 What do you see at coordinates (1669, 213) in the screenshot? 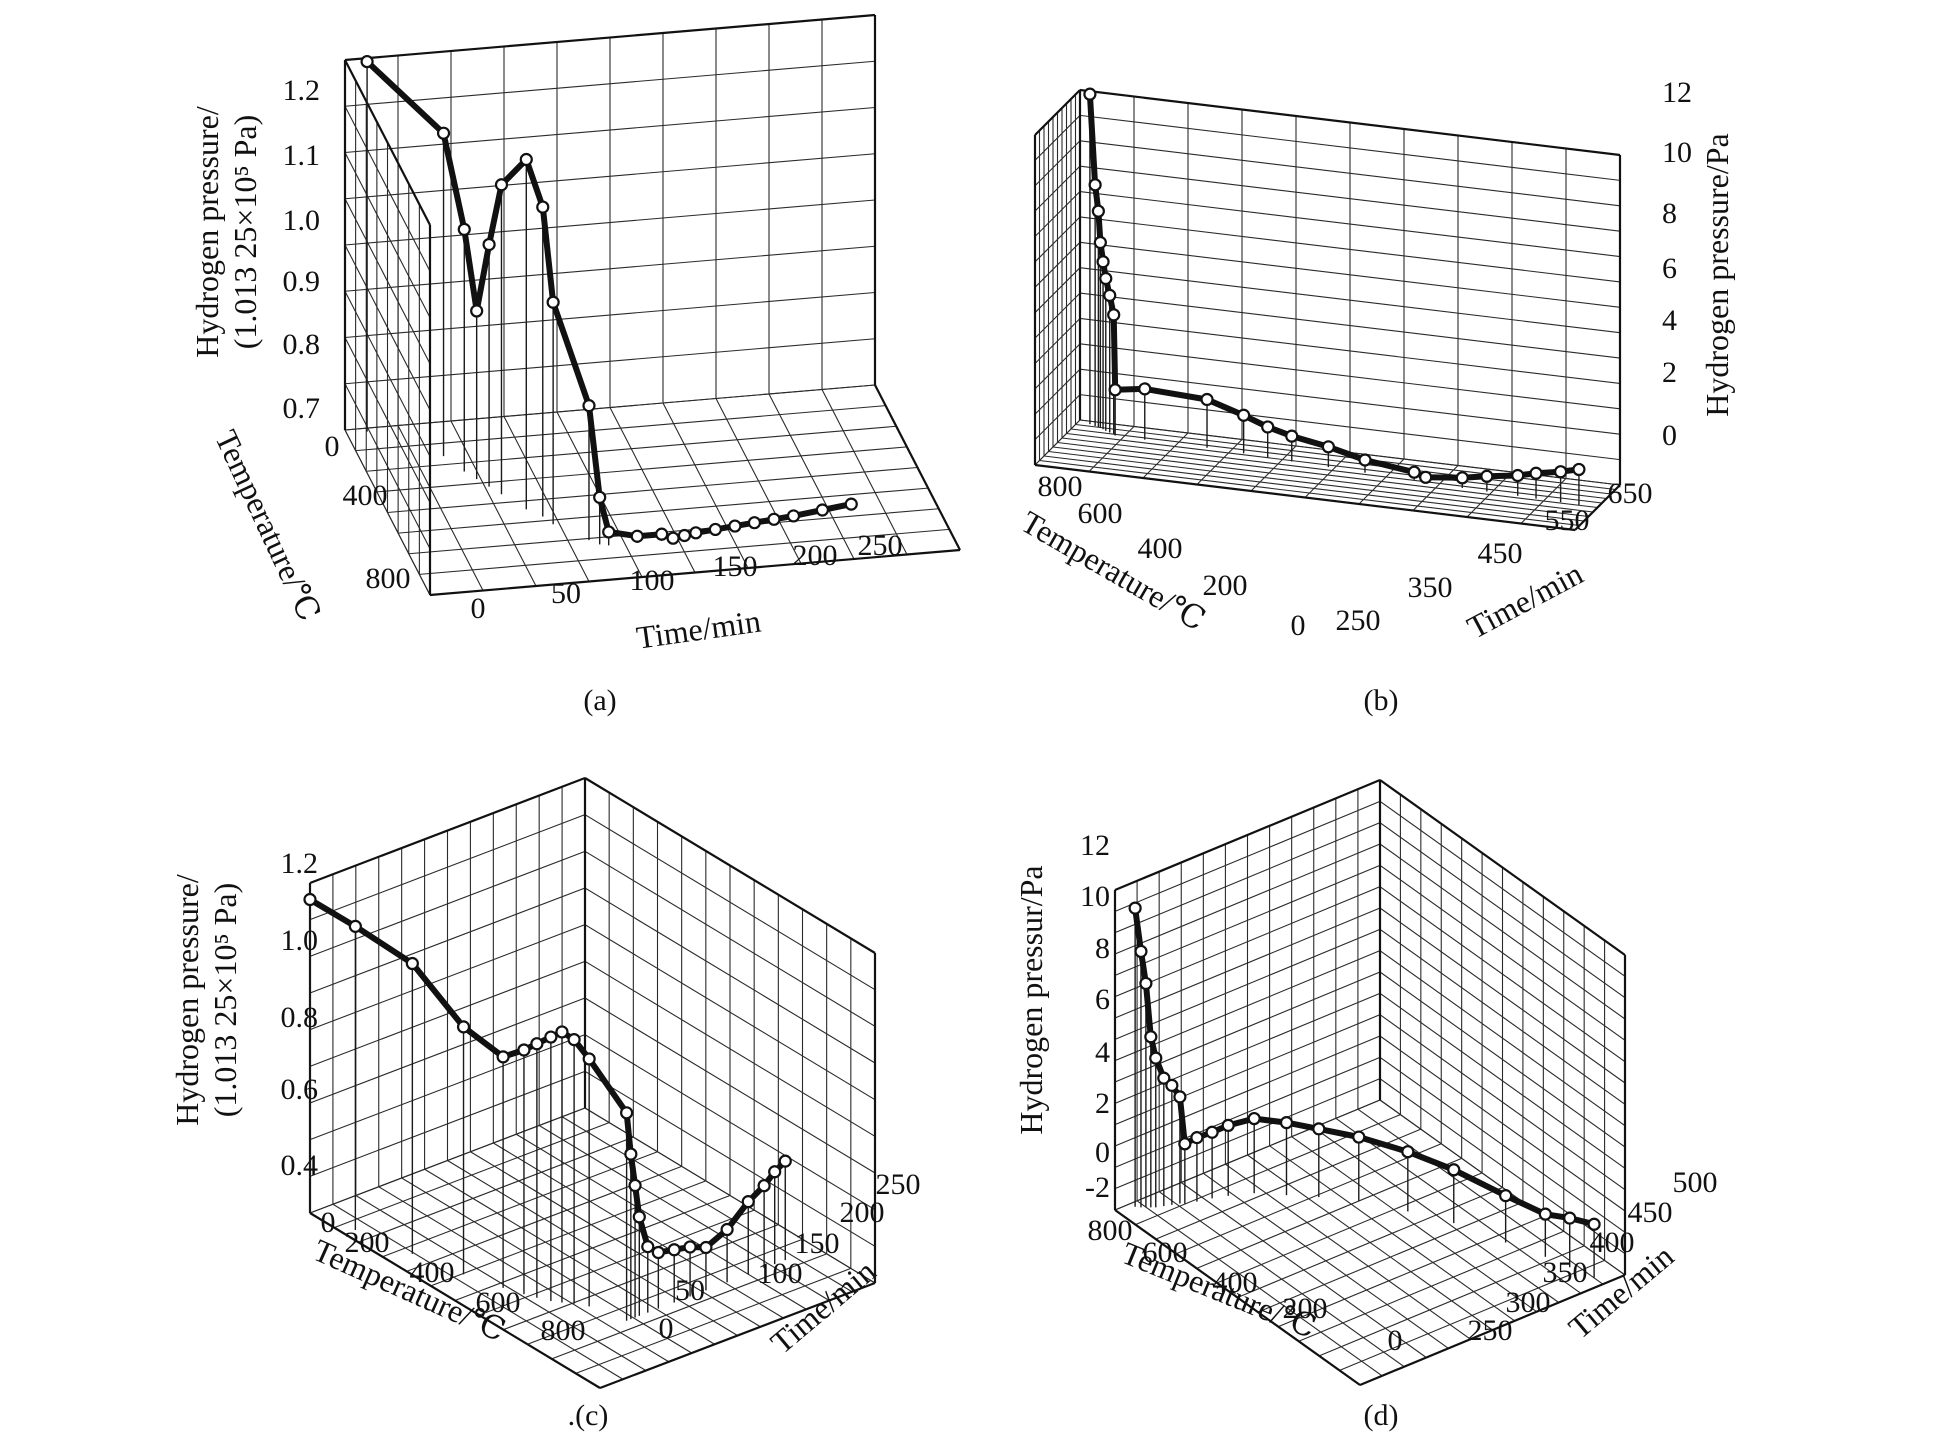
I see `panel-b-z-tick: 8` at bounding box center [1669, 213].